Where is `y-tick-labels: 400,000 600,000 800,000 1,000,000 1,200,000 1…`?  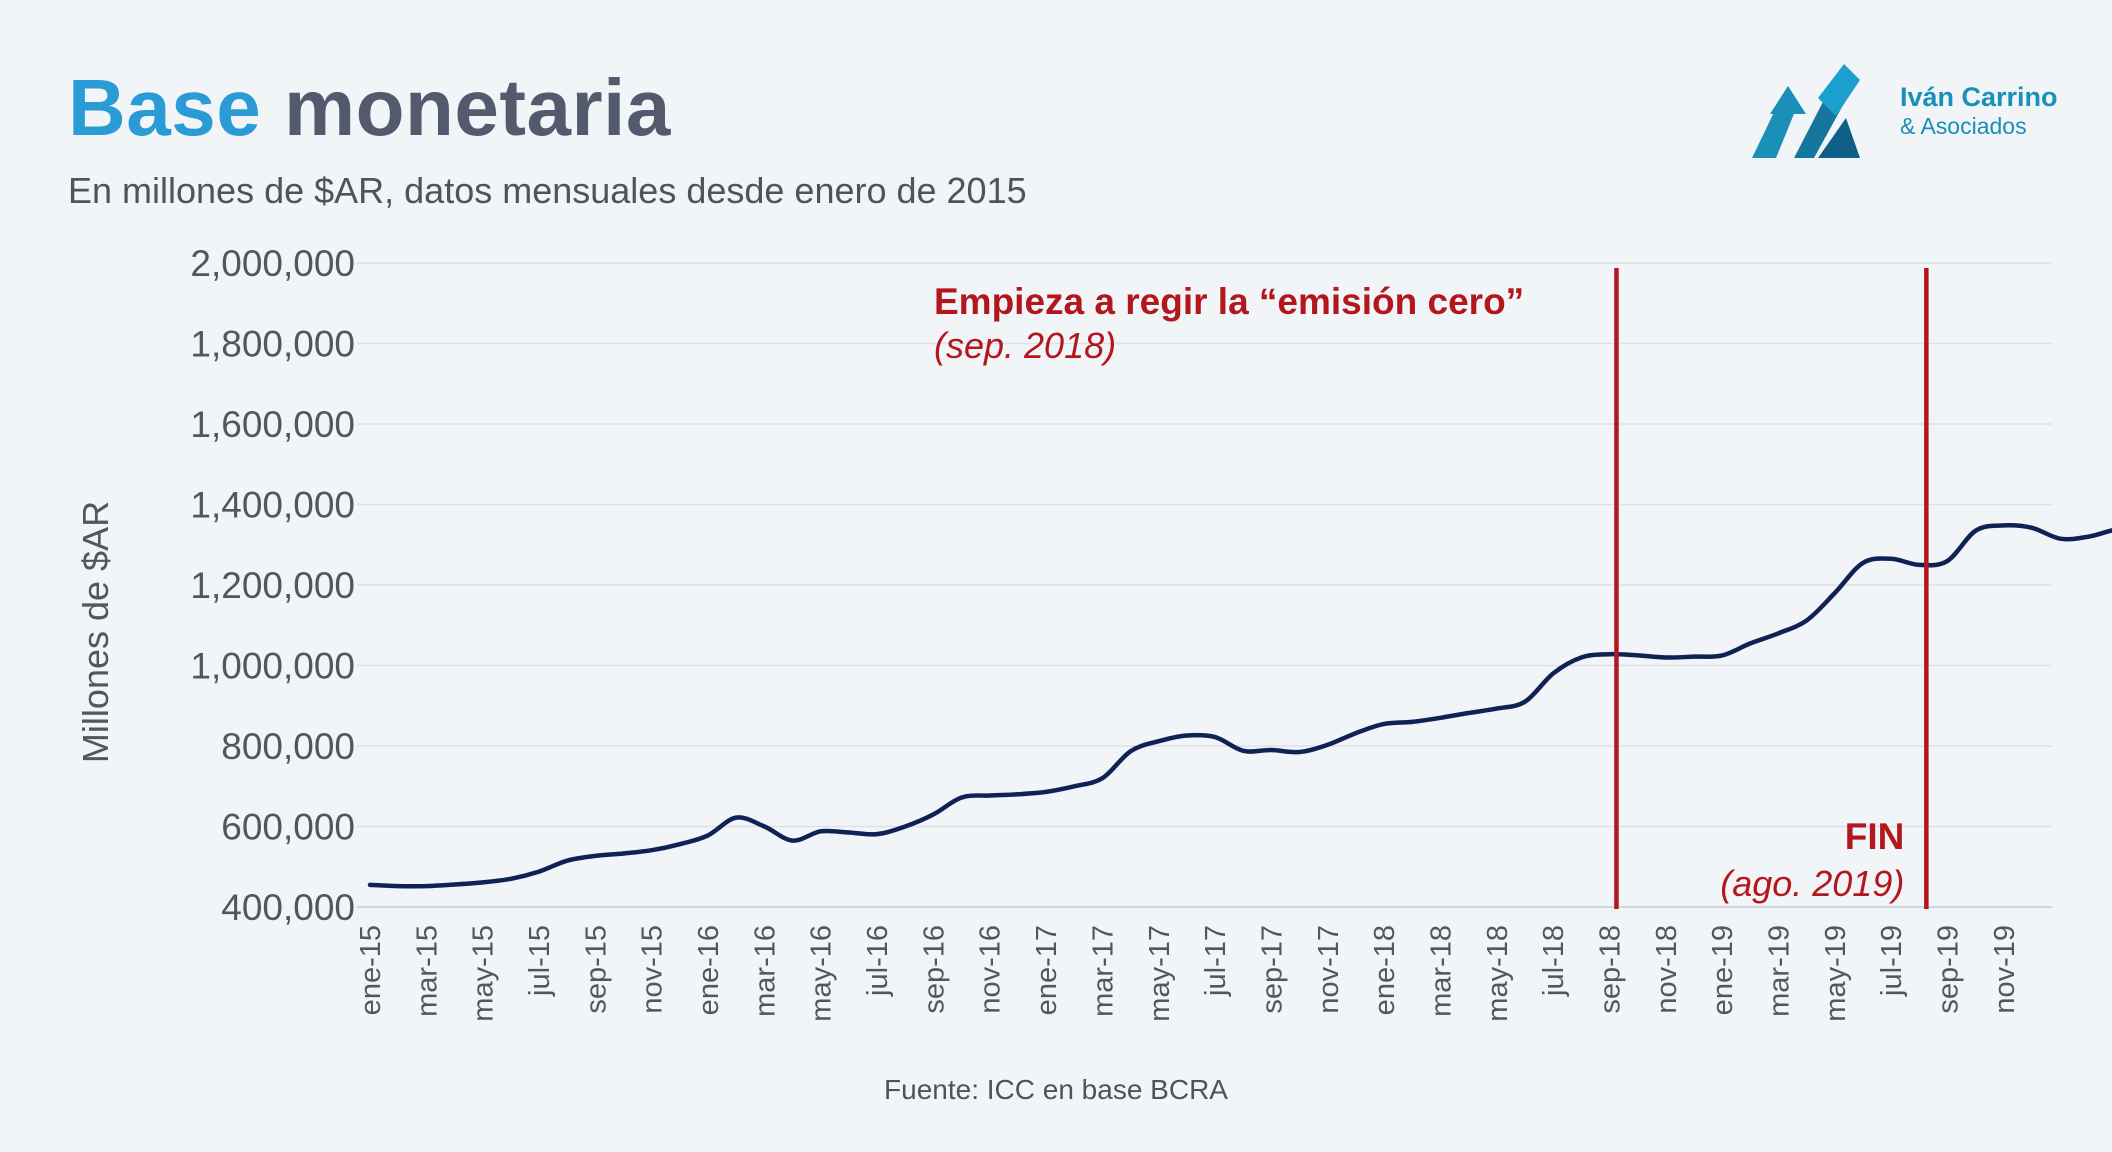 y-tick-labels: 400,000 600,000 800,000 1,000,000 1,200,000 1… is located at coordinates (272, 585).